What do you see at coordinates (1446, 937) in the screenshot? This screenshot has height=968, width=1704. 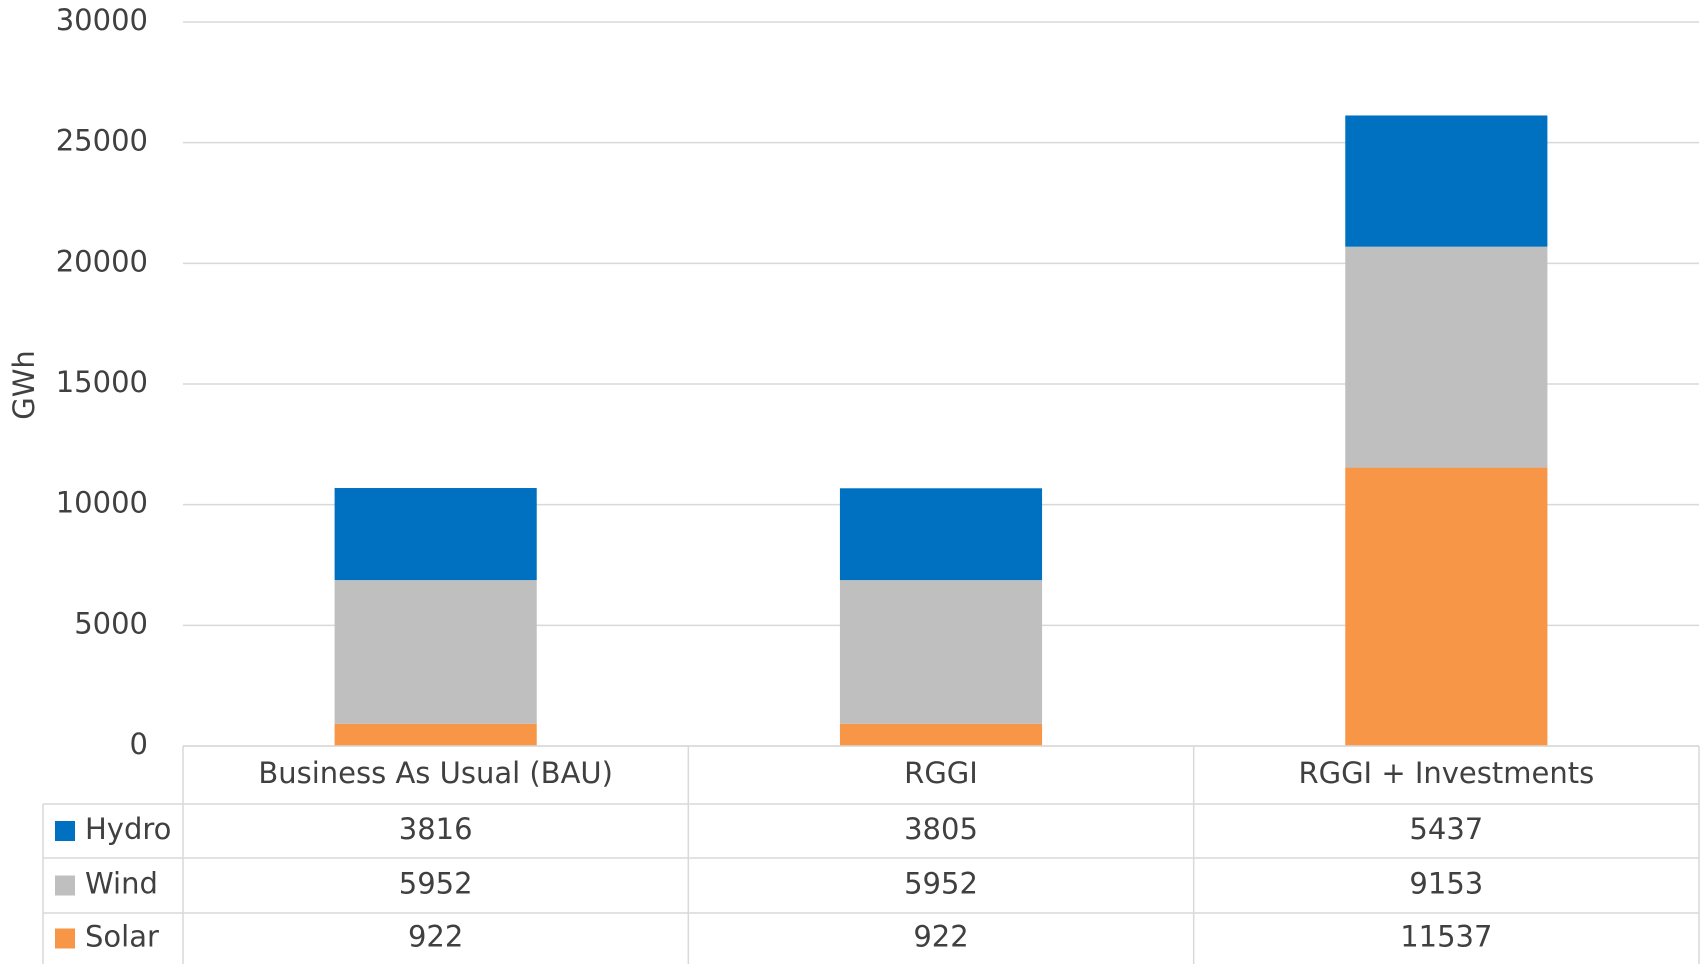 I see `table-value: 11537` at bounding box center [1446, 937].